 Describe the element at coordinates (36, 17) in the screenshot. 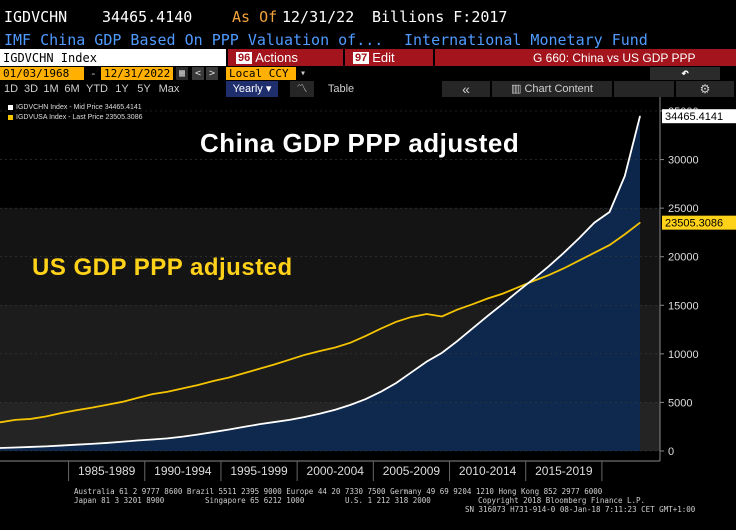

I see `ticker: IGDVCHN` at that location.